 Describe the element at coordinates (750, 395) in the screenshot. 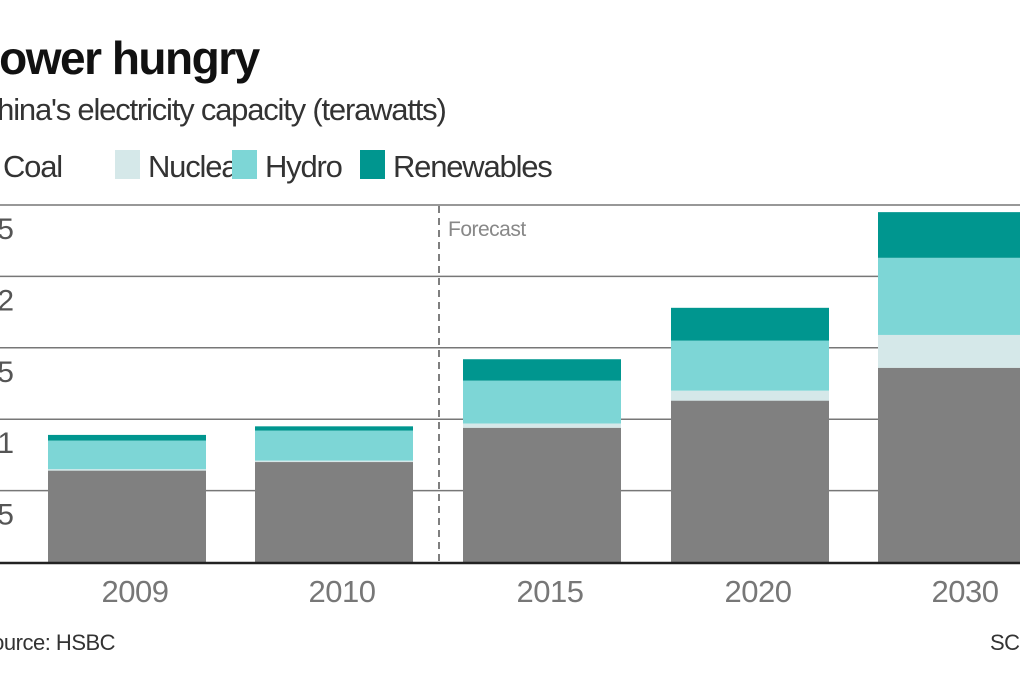

I see `bar-2020-nuclear` at that location.